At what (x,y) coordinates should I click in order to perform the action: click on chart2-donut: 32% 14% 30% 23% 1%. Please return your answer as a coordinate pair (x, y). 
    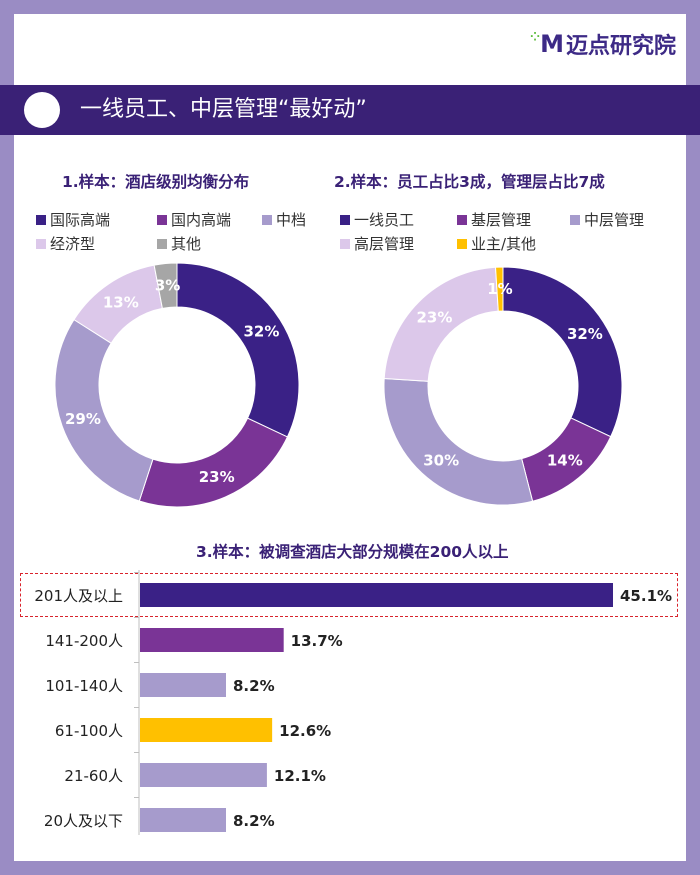
    Looking at the image, I should click on (503, 386).